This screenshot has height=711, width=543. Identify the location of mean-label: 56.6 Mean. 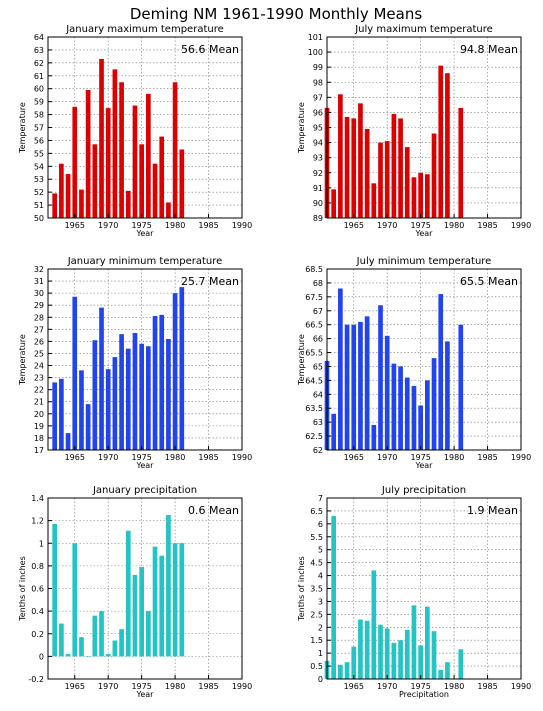
(210, 49).